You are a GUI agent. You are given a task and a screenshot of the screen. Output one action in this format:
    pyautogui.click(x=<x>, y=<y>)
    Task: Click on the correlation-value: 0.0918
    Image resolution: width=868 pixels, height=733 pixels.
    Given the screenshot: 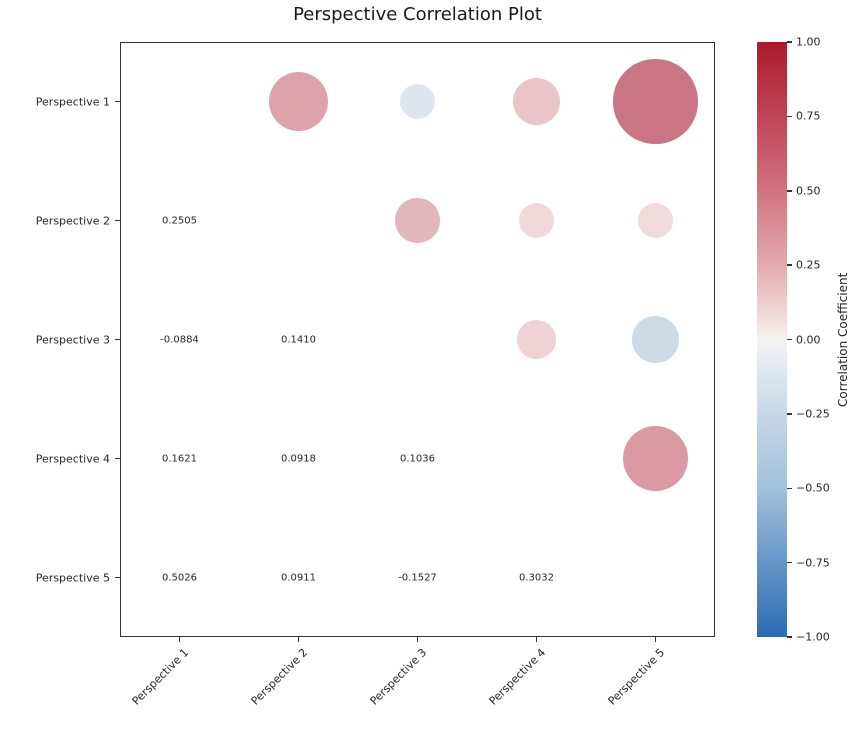 What is the action you would take?
    pyautogui.click(x=298, y=458)
    